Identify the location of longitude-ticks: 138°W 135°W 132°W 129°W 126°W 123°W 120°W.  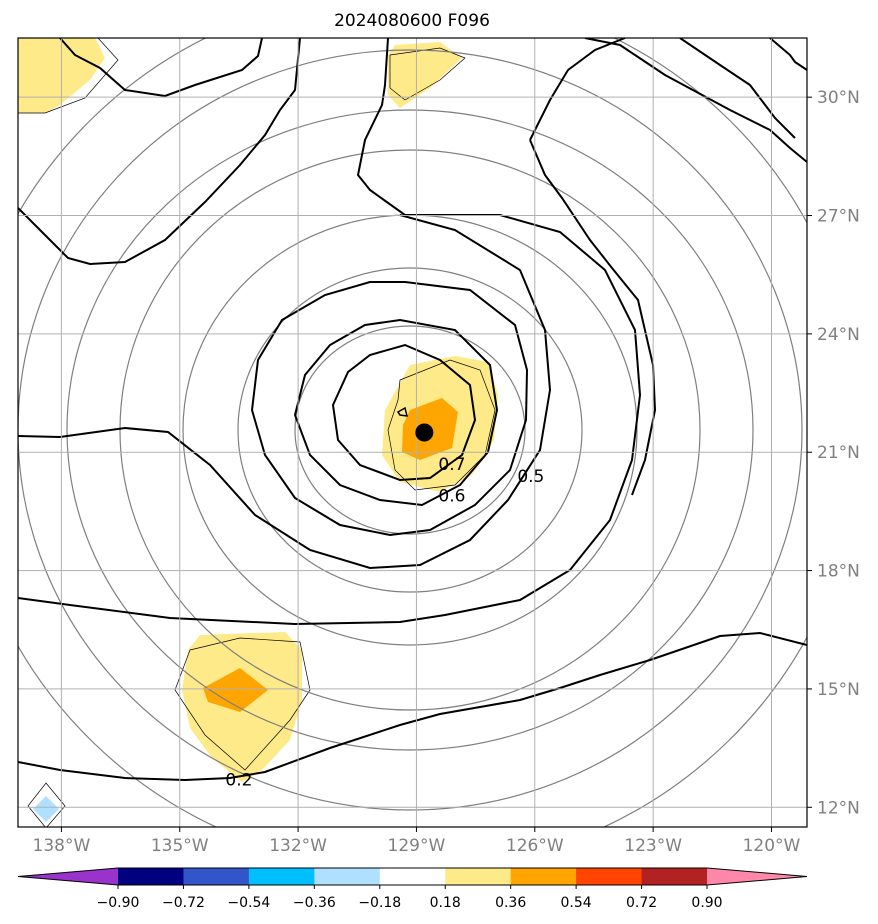
(417, 841).